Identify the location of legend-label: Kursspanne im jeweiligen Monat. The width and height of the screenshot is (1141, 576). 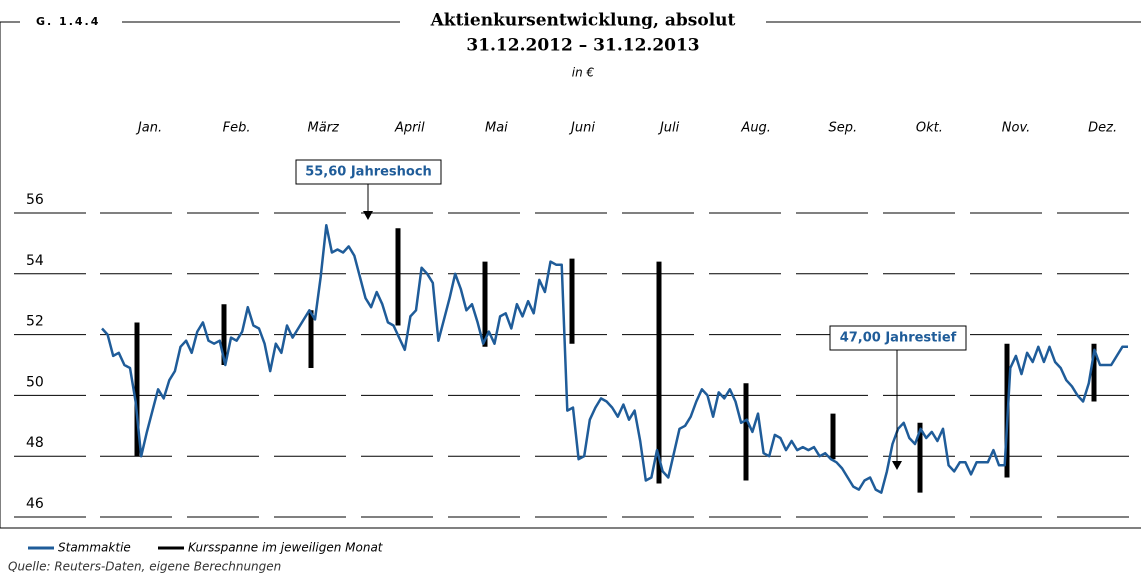
(286, 548).